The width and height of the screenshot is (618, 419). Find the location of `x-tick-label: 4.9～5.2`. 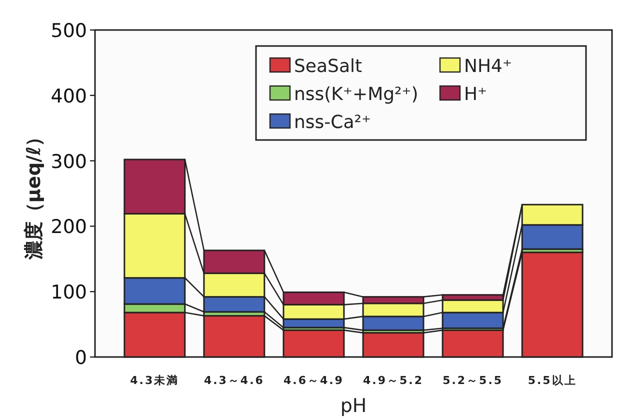

x-tick-label: 4.9～5.2 is located at coordinates (393, 380).